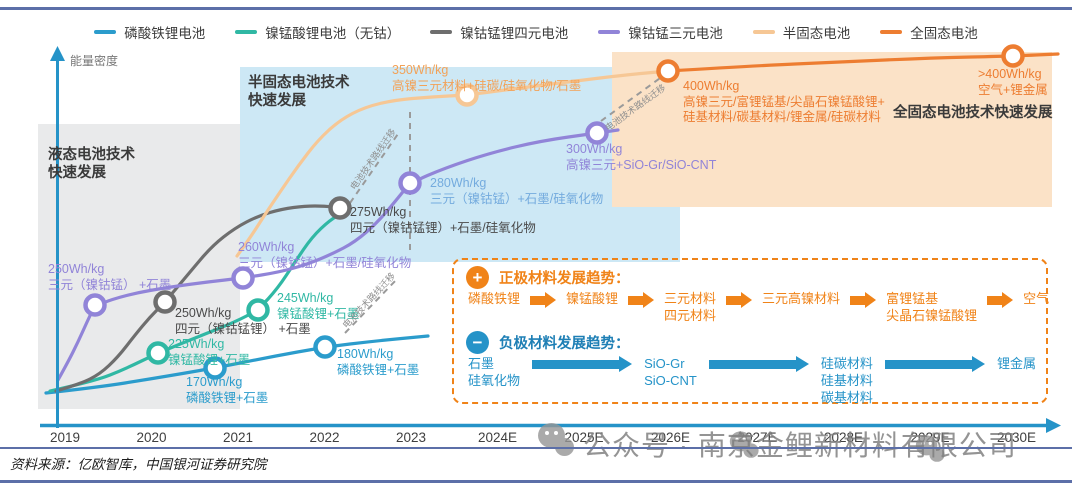 This screenshot has height=484, width=1072. I want to click on trend-item: 磷酸铁锂, so click(494, 298).